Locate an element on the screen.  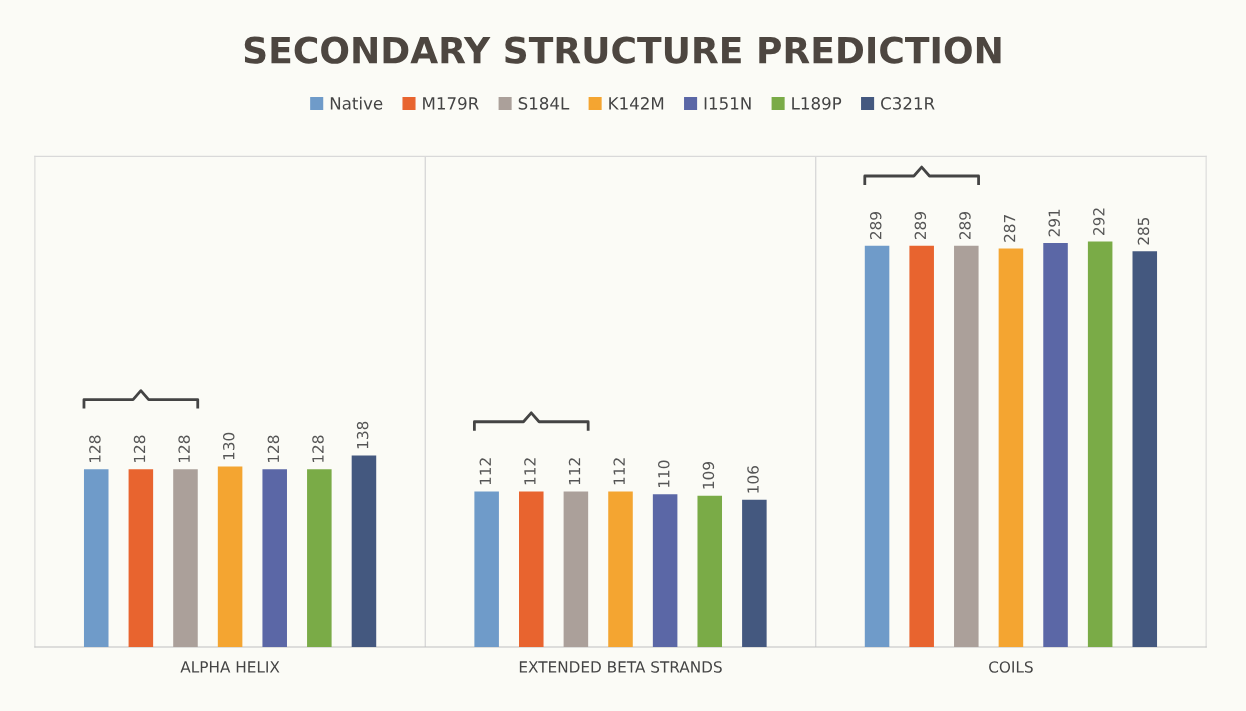
legend-label: Native is located at coordinates (356, 103).